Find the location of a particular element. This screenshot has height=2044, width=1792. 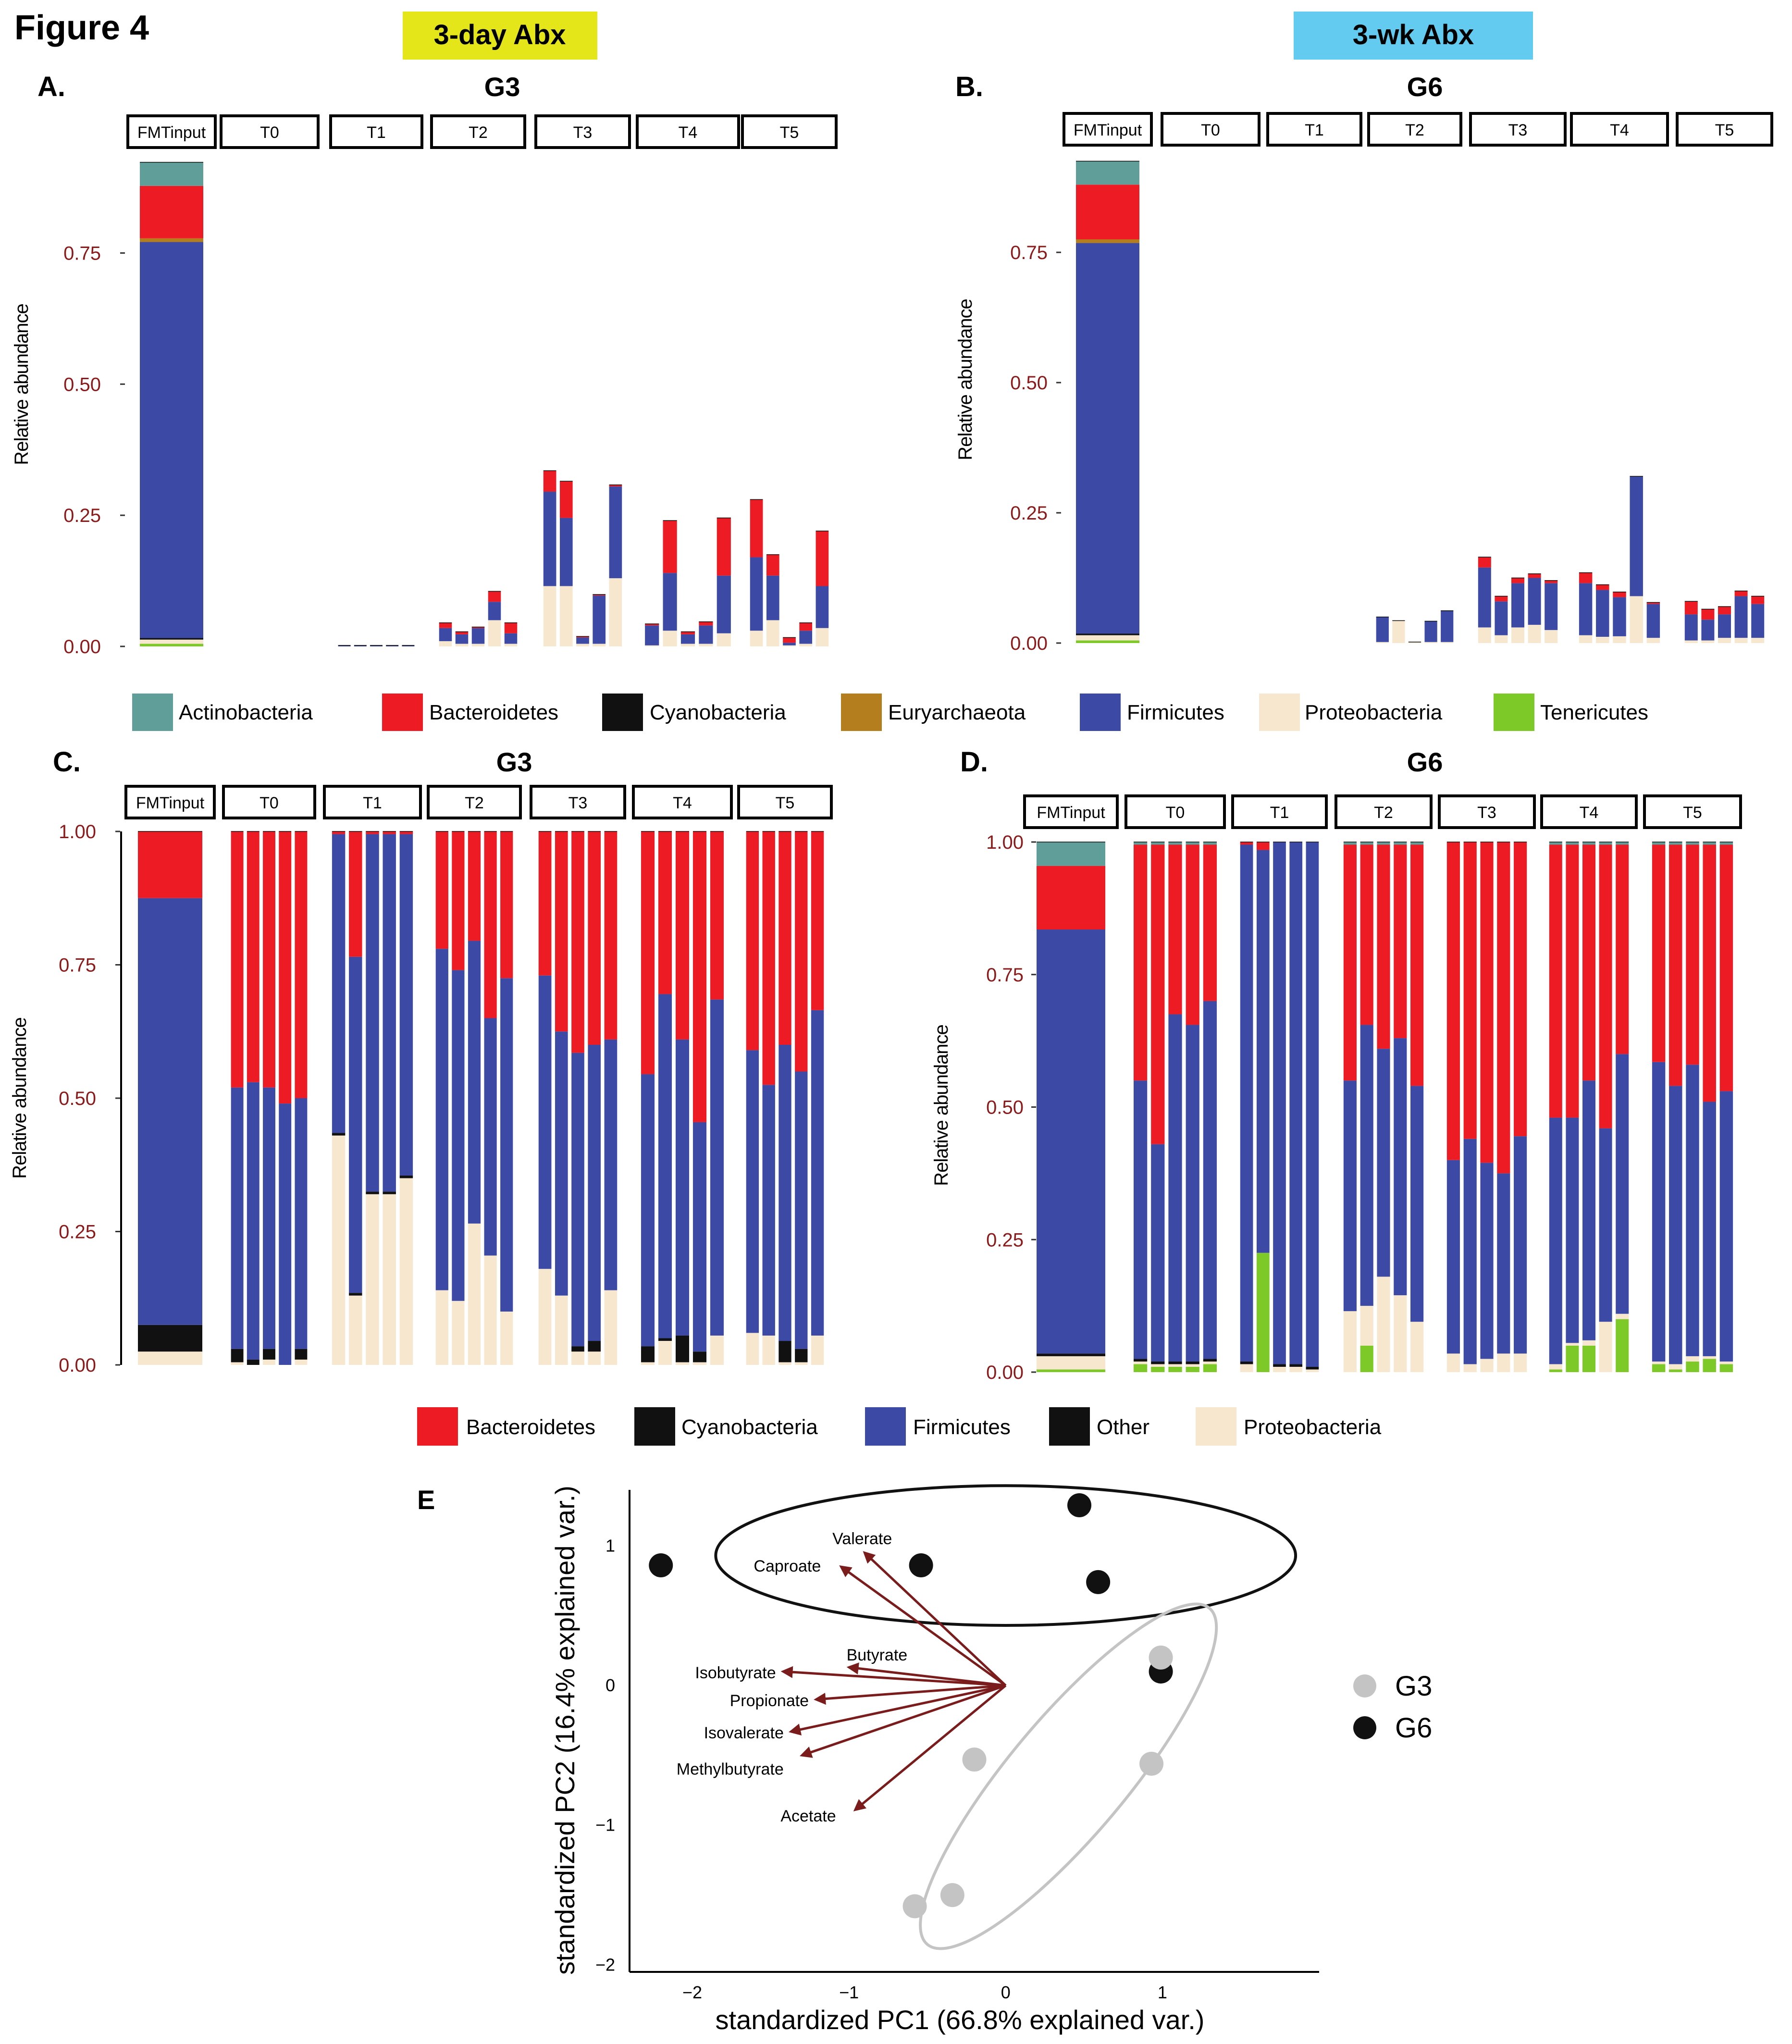

bar-segment-cyanobacteria is located at coordinates (253, 1362).